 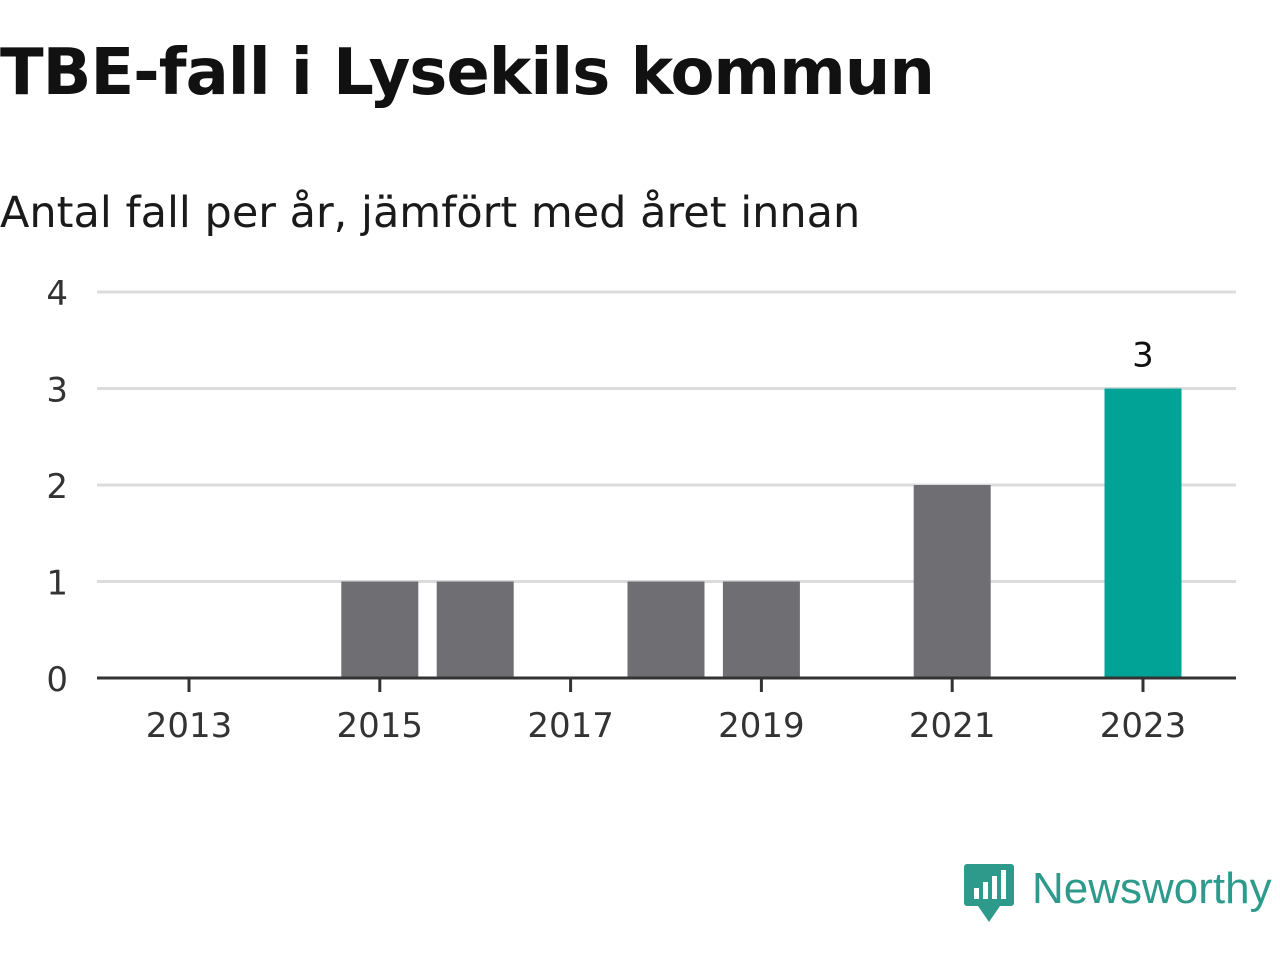 What do you see at coordinates (1143, 356) in the screenshot?
I see `data-label: 3` at bounding box center [1143, 356].